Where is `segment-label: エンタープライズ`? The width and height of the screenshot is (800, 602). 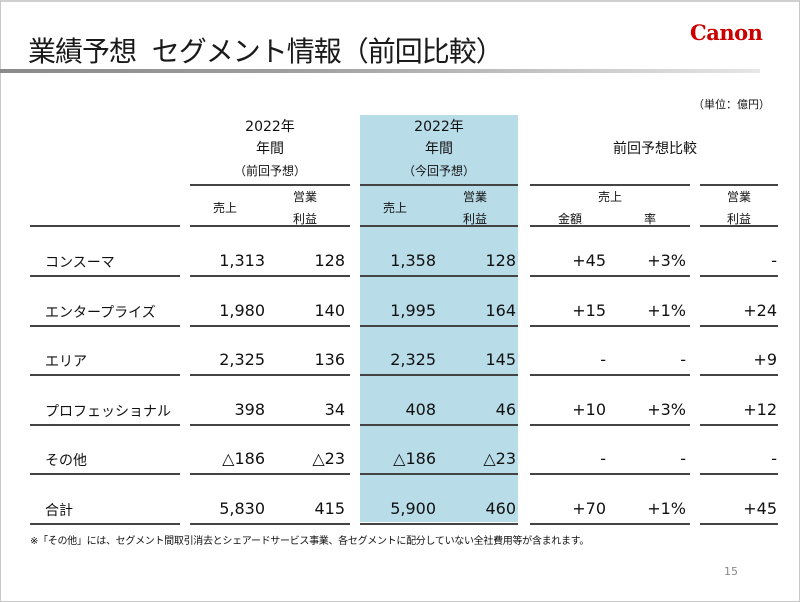 segment-label: エンタープライズ is located at coordinates (100, 312).